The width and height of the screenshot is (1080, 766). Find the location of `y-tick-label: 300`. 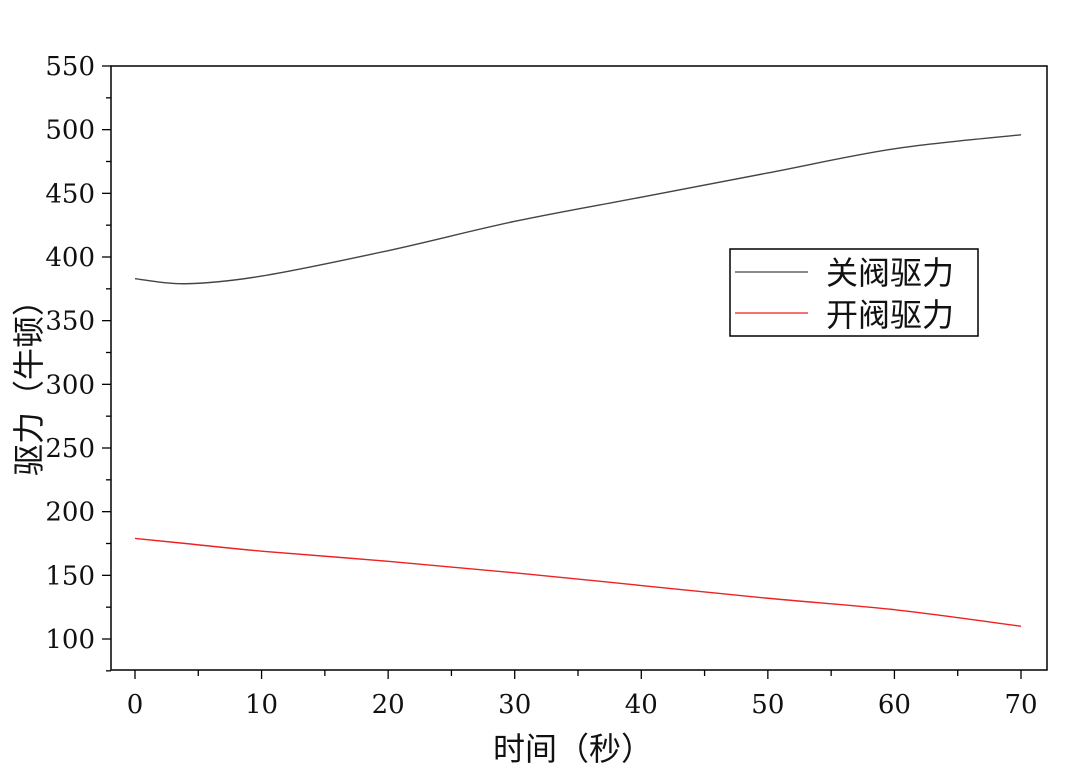

y-tick-label: 300 is located at coordinates (70, 385).